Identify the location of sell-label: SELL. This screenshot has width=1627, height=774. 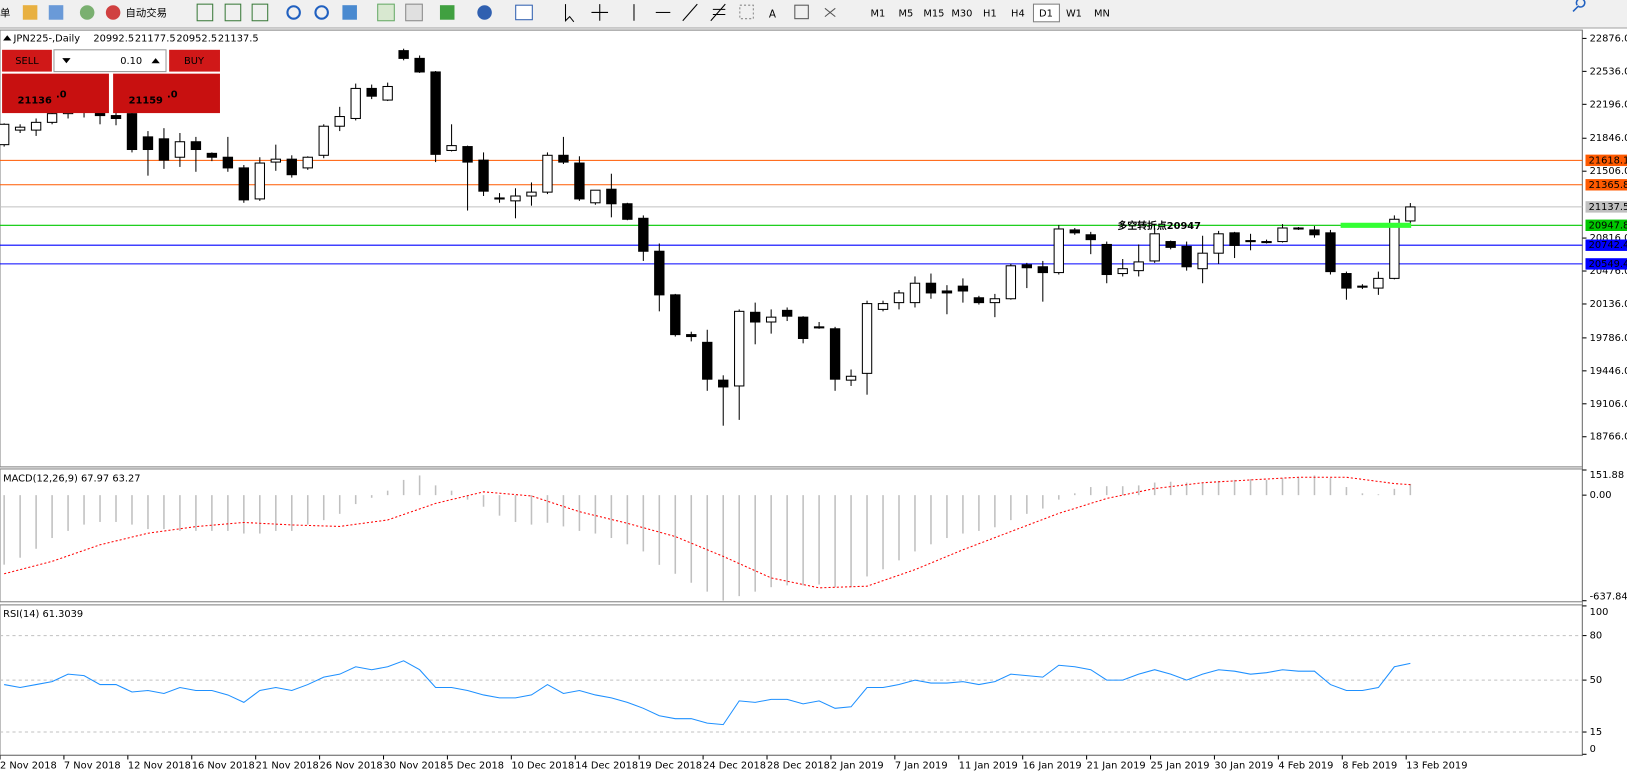
(27, 61).